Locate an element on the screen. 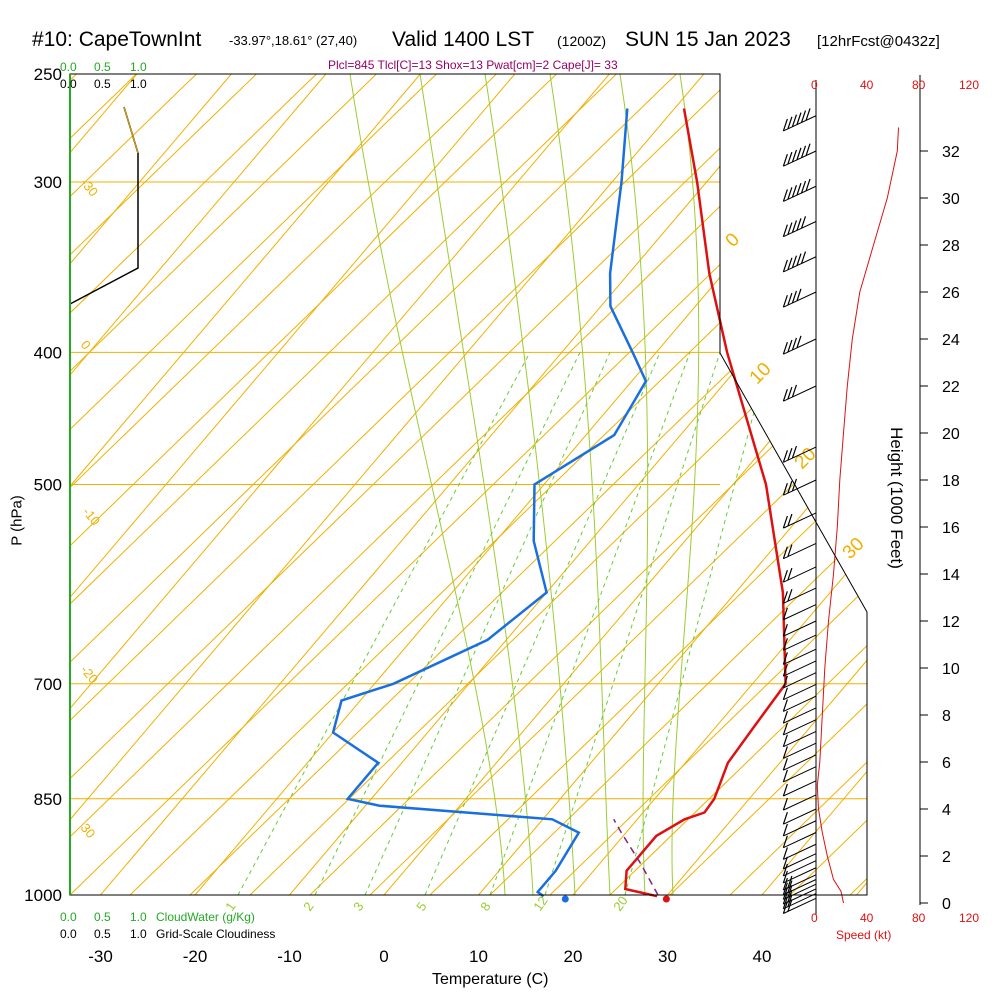 The image size is (1000, 1000). pressure-tick-label: 1000 is located at coordinates (43, 895).